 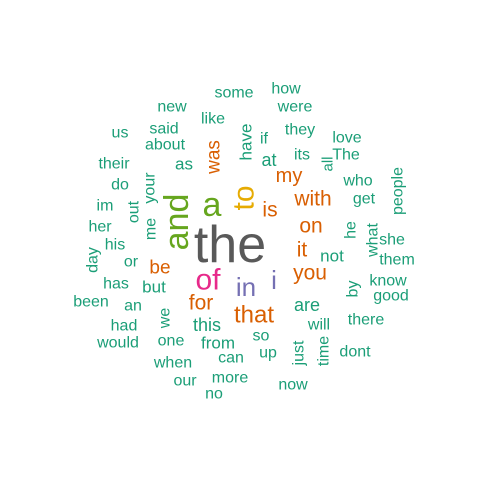 What do you see at coordinates (91, 302) in the screenshot?
I see `word-been: been` at bounding box center [91, 302].